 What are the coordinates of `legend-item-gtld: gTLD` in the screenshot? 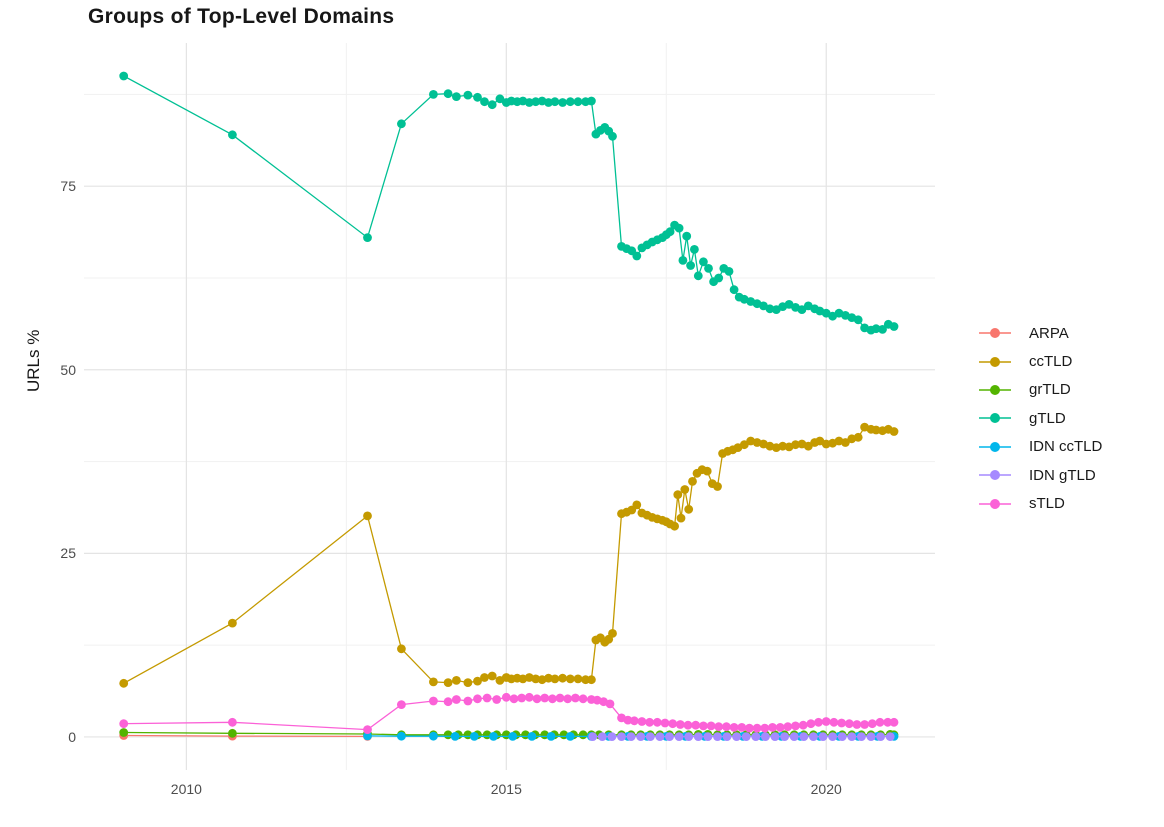 It's located at (1039, 418).